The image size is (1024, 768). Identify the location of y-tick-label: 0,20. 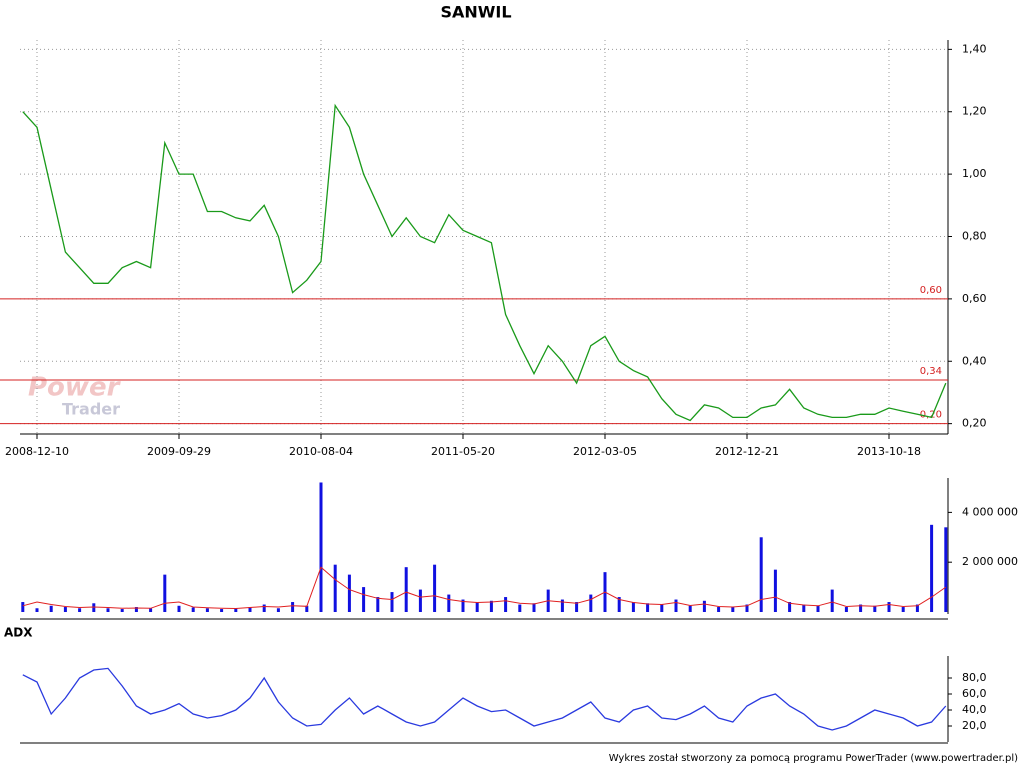
(974, 423).